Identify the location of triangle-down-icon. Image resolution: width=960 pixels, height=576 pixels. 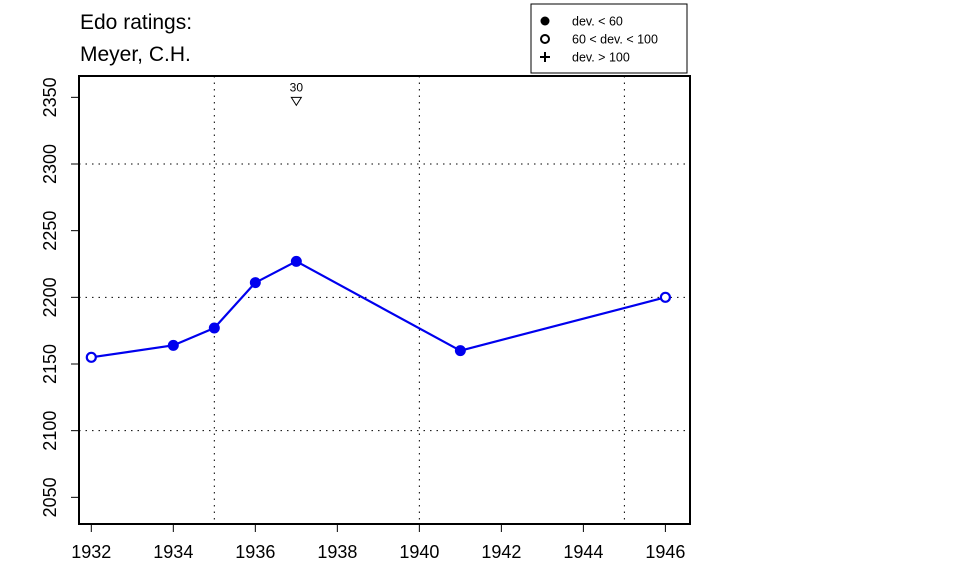
(296, 101).